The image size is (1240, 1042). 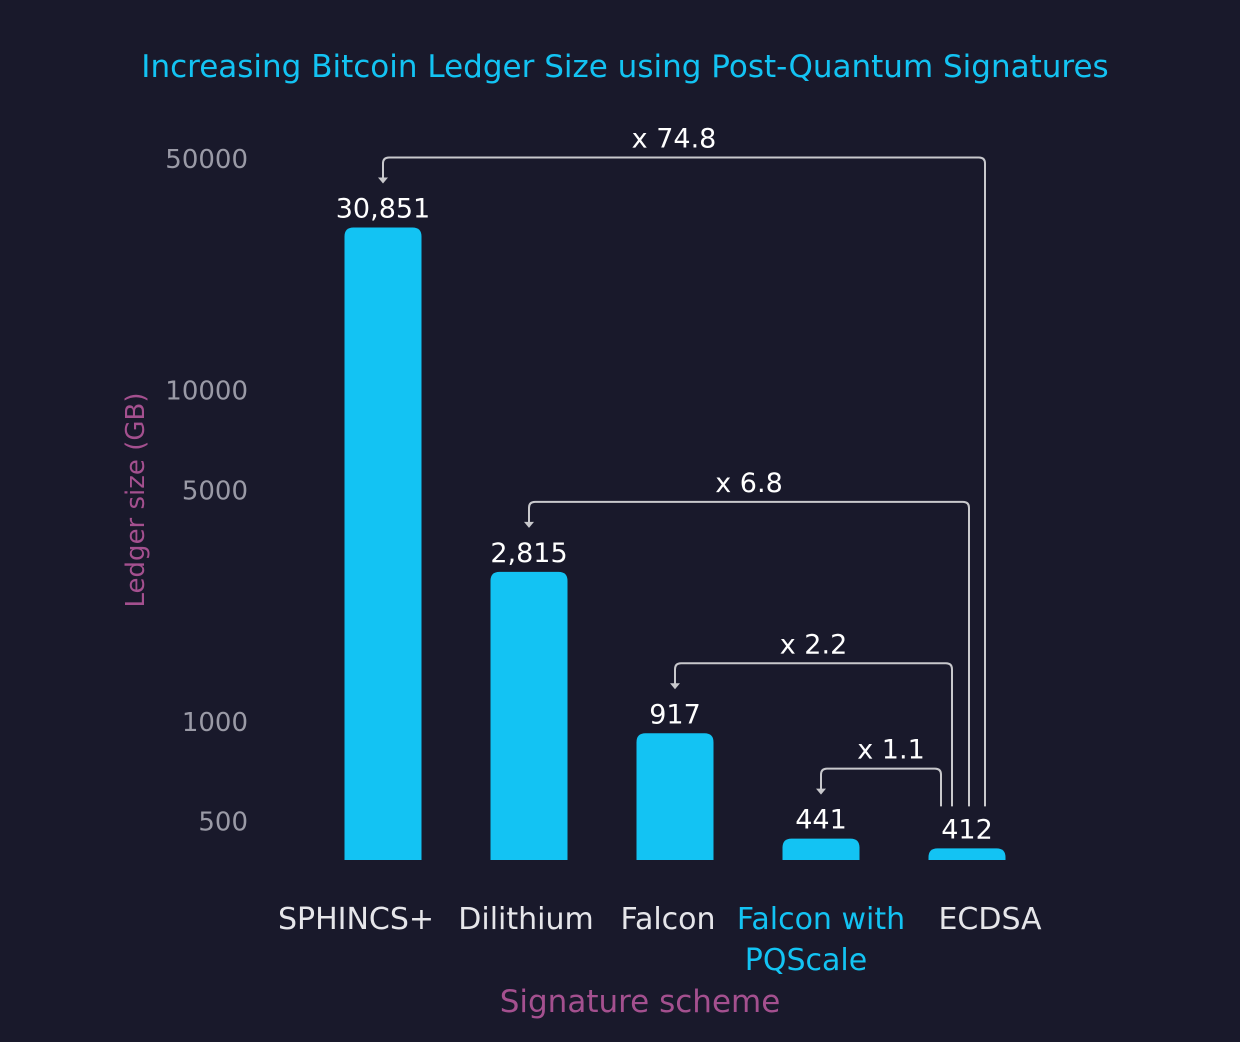 What do you see at coordinates (206, 392) in the screenshot?
I see `y-tick-label: 10000` at bounding box center [206, 392].